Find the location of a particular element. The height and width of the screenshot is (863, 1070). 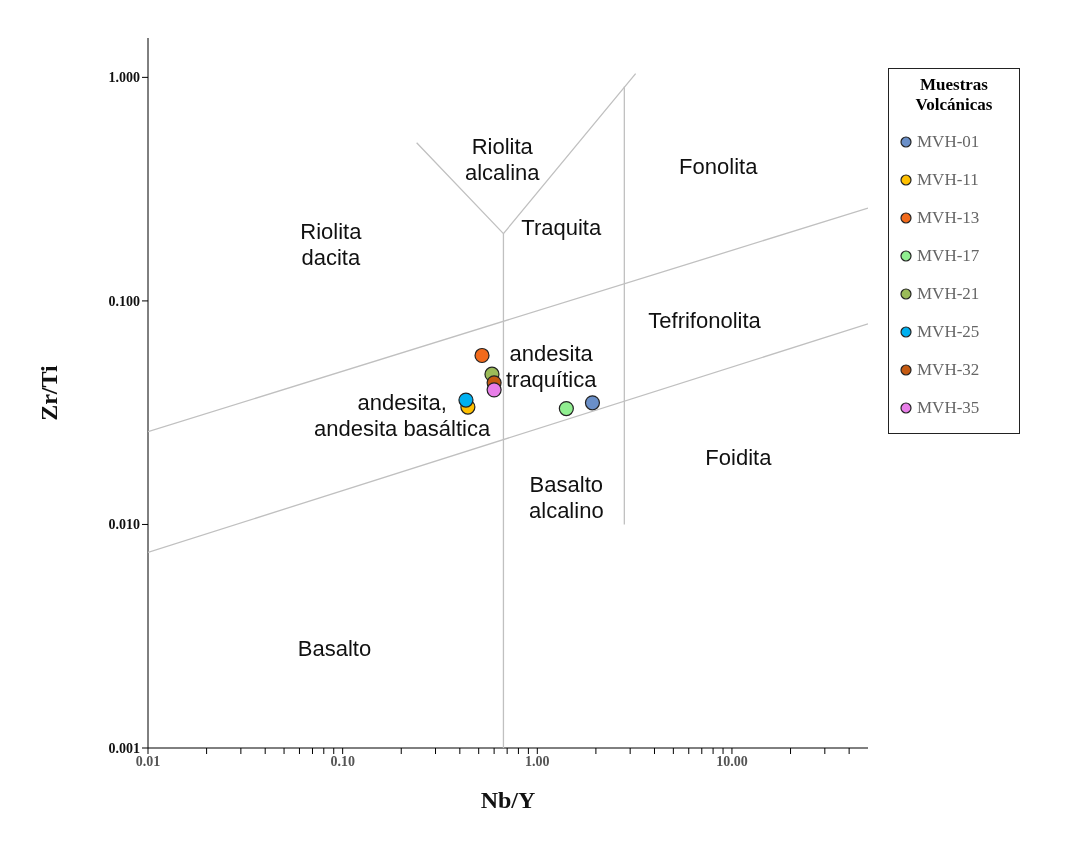

x-tick-label: 10.00 is located at coordinates (732, 761).